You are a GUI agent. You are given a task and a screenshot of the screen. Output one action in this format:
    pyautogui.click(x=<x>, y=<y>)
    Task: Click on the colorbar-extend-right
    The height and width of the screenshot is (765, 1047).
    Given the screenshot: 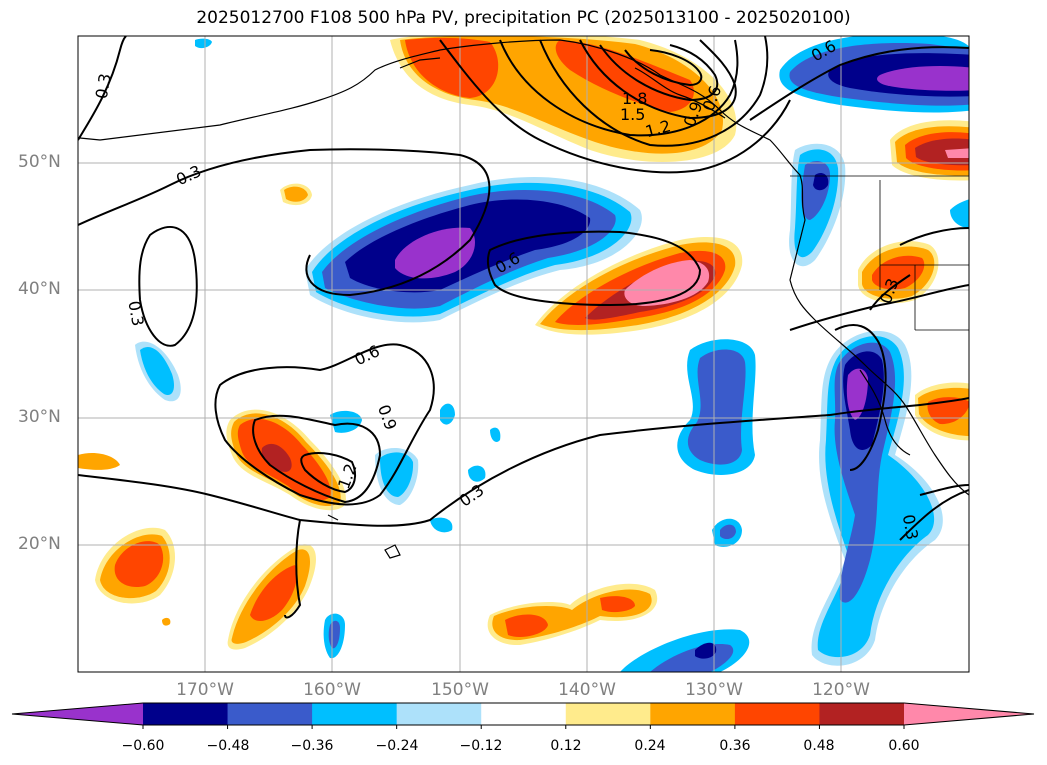 What is the action you would take?
    pyautogui.click(x=969, y=714)
    